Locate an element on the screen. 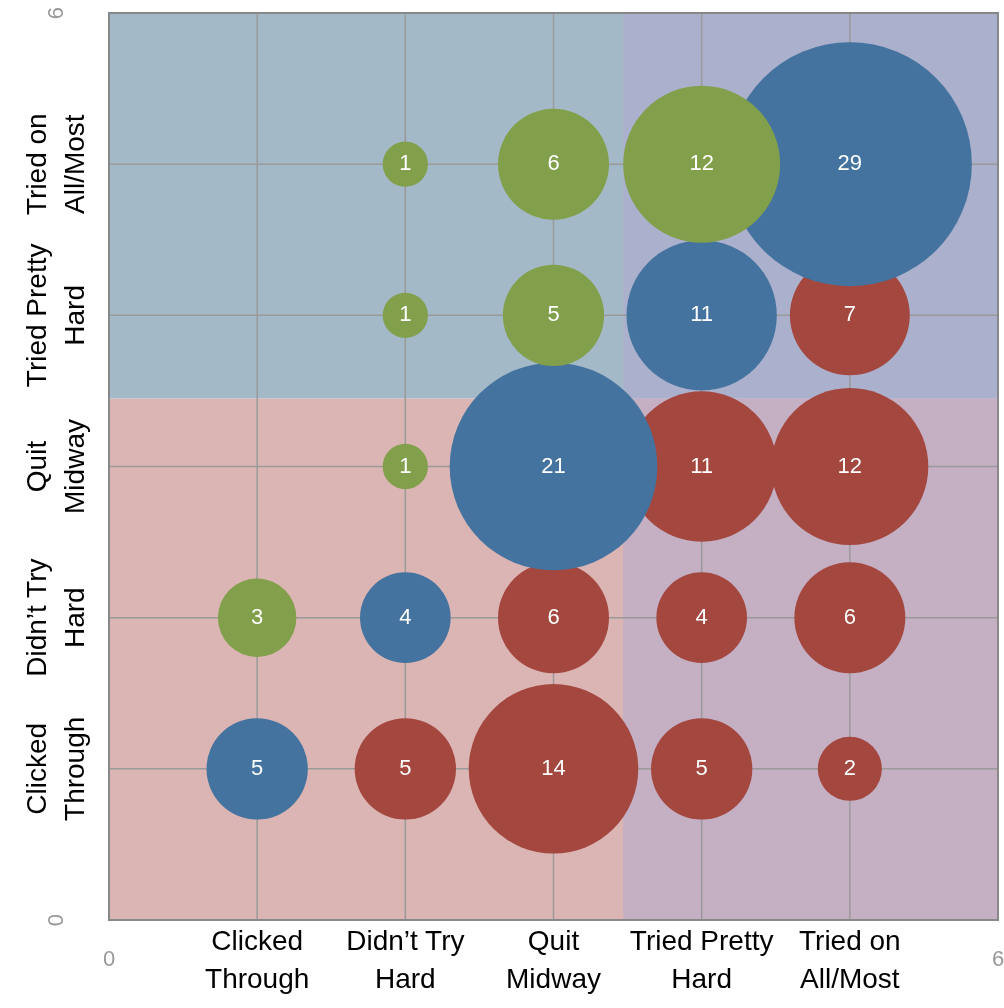  x-tick-label: 6 is located at coordinates (997, 959).